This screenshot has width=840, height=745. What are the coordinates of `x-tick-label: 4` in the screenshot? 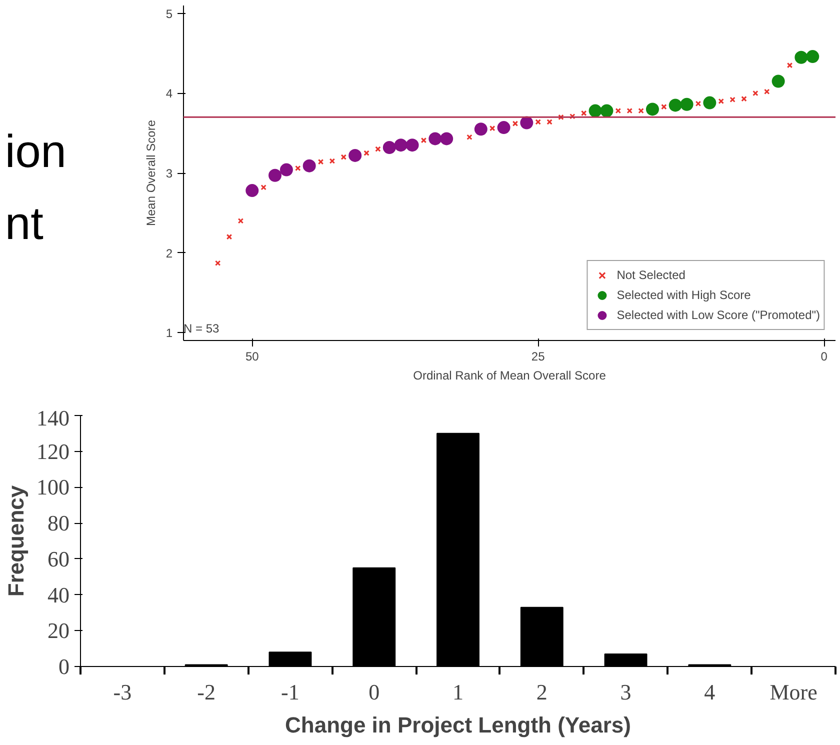 It's located at (710, 692).